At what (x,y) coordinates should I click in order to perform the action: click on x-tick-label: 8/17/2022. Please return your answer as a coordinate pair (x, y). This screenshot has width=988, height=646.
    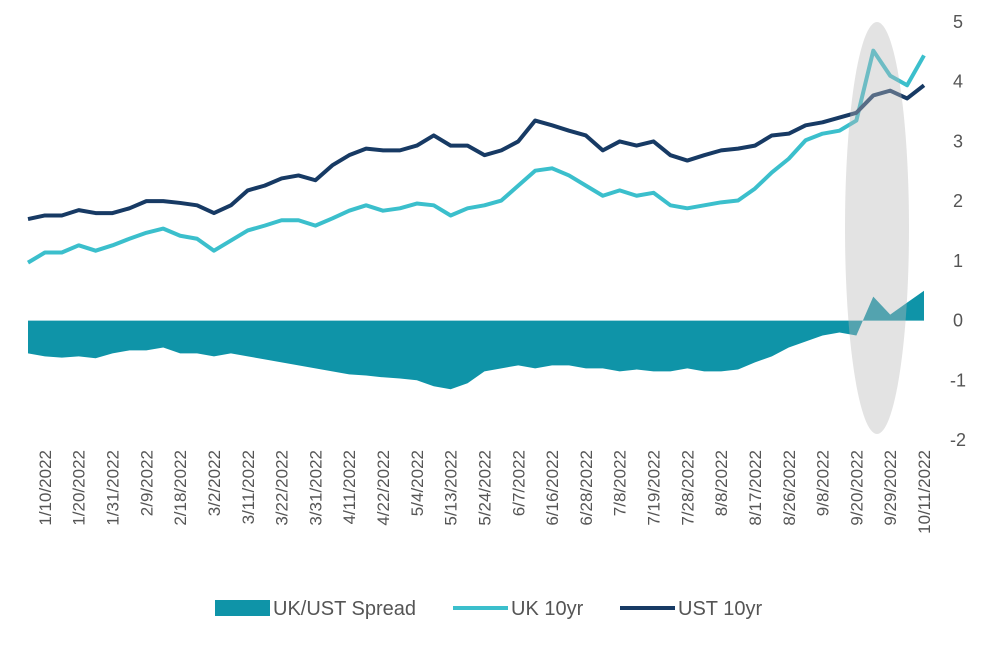
    Looking at the image, I should click on (755, 488).